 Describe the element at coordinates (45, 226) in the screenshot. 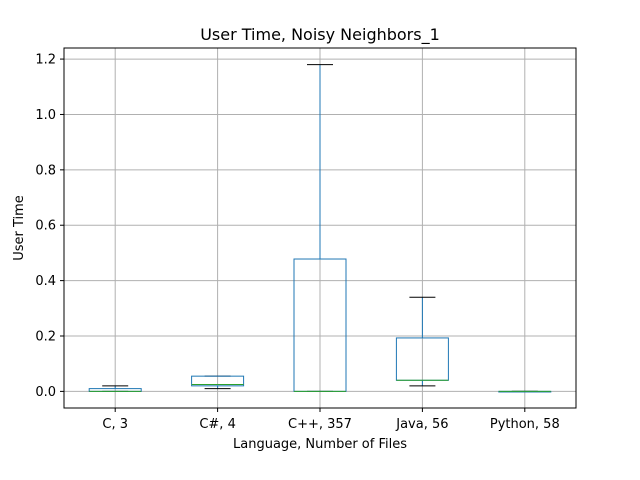

I see `y-tick-label: 0.6` at that location.